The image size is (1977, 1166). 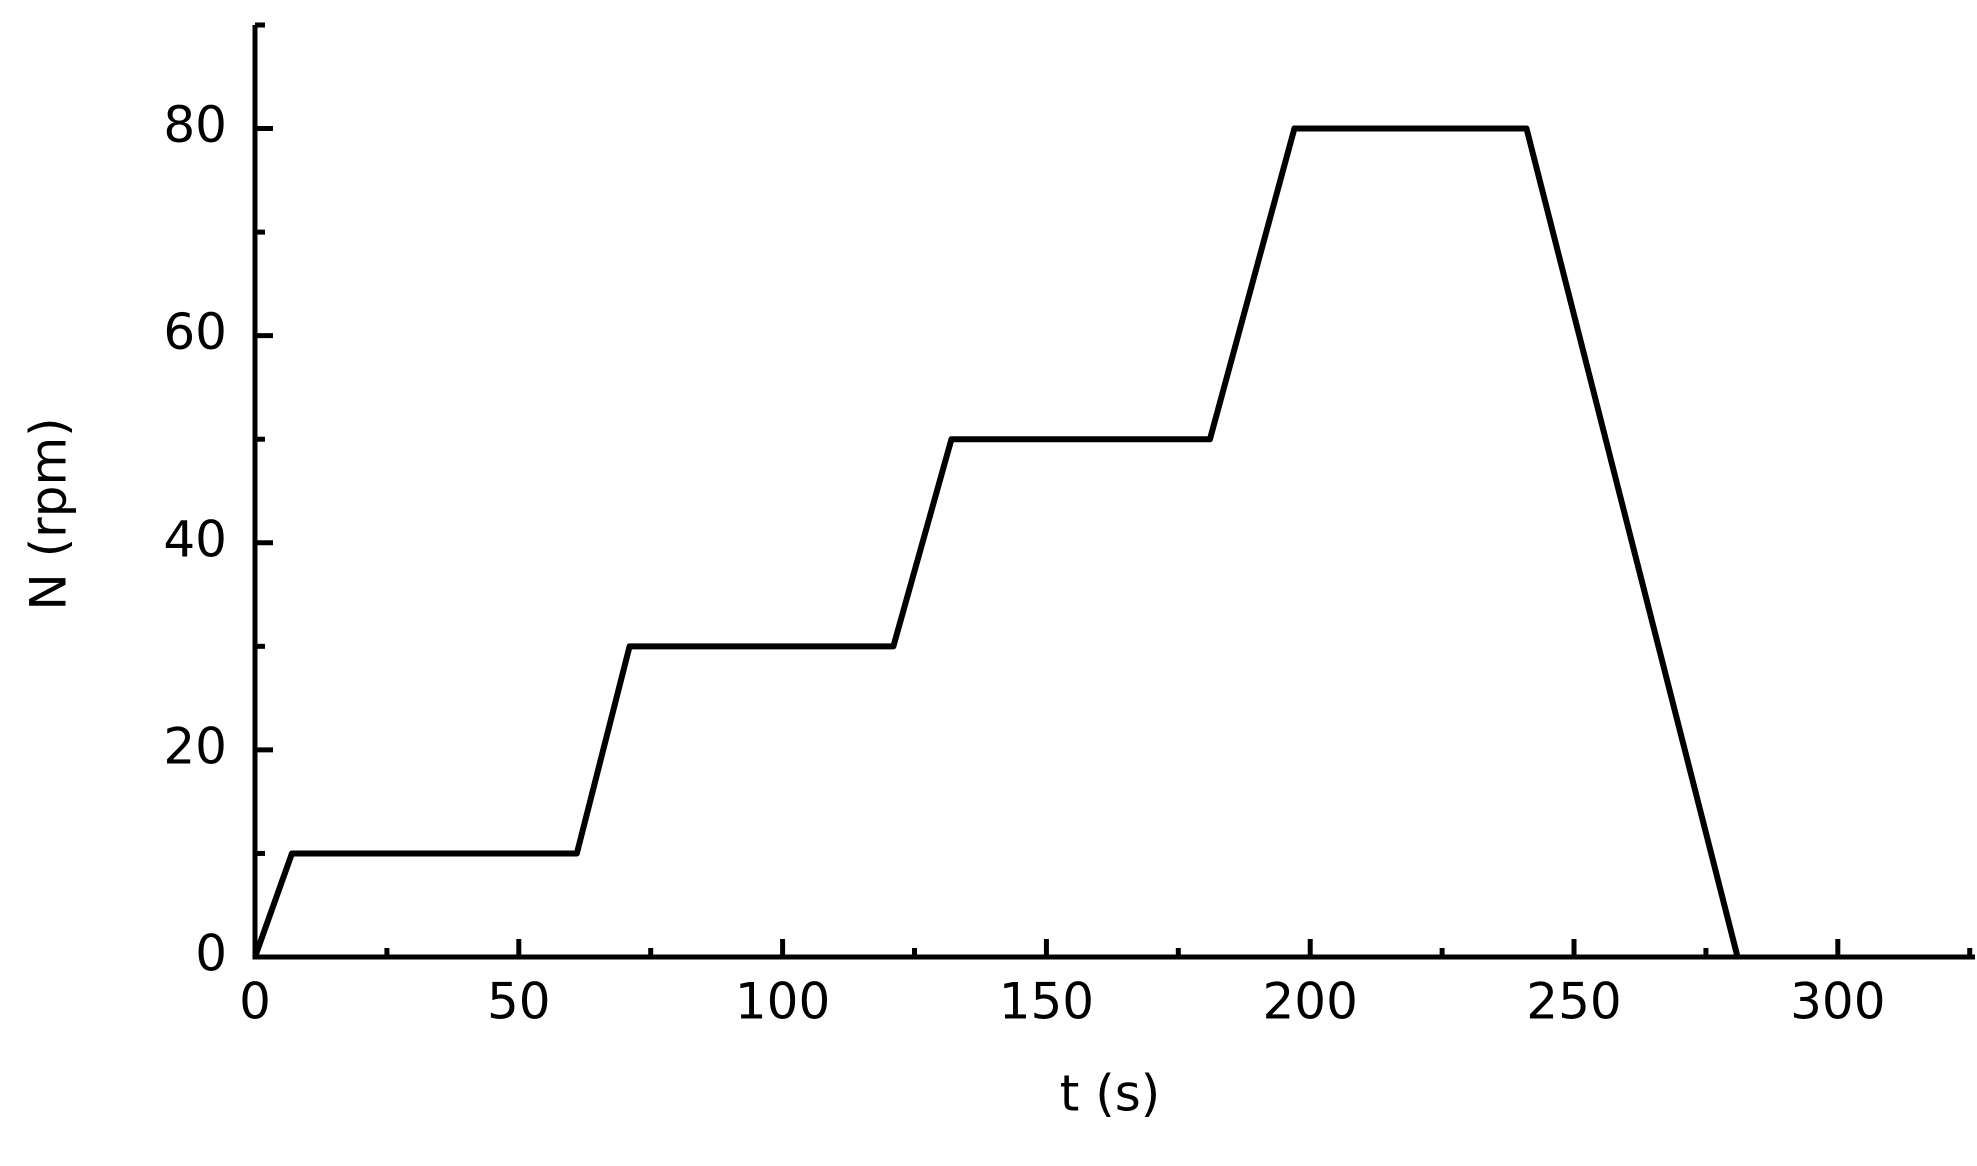 I want to click on x-axis-label: t (s), so click(x=1110, y=1094).